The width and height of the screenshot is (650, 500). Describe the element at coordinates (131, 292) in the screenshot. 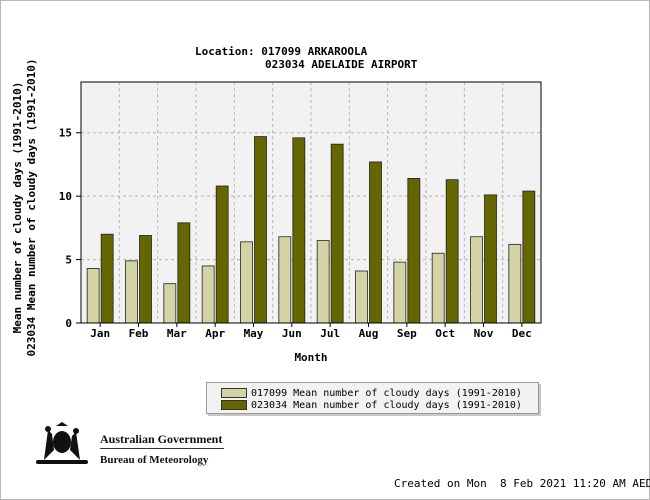

I see `bar-series1-feb` at that location.